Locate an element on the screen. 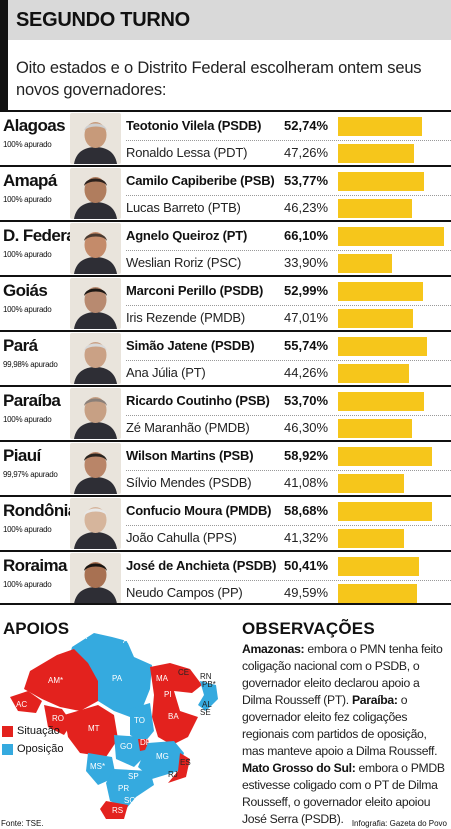 The height and width of the screenshot is (829, 451). map-state-label: AM* is located at coordinates (55, 680).